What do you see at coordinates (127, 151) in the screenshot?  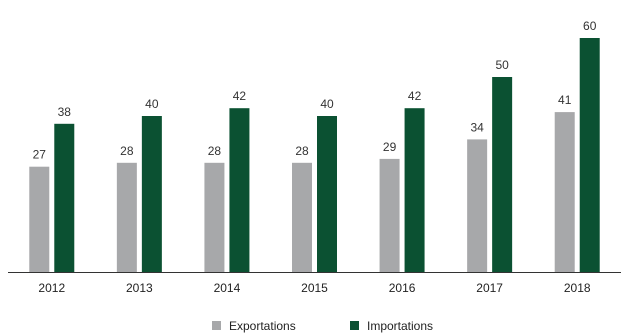 I see `value-label-exportations-2013: 28` at bounding box center [127, 151].